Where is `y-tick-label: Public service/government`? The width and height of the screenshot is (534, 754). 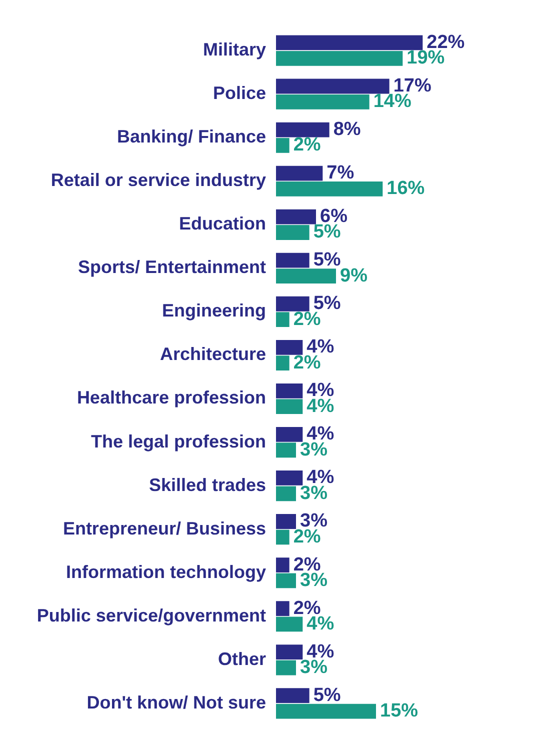 y-tick-label: Public service/government is located at coordinates (151, 615).